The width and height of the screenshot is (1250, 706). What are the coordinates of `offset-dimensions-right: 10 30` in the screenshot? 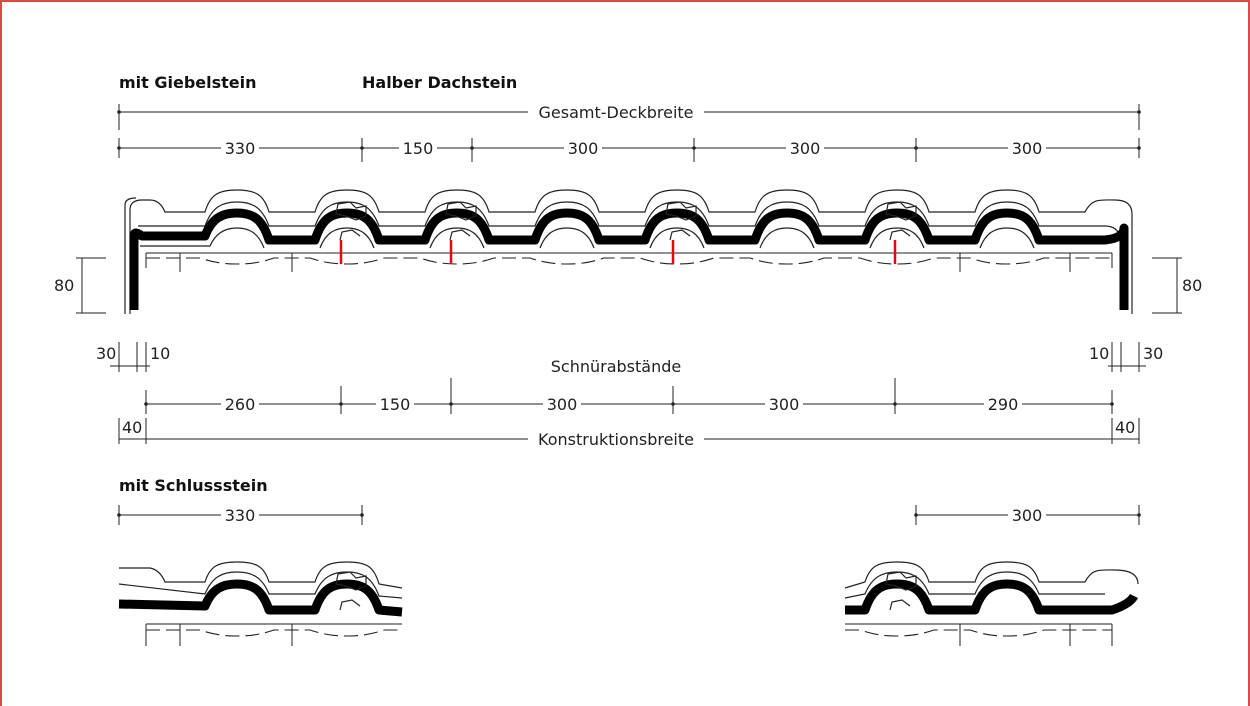 It's located at (1126, 357).